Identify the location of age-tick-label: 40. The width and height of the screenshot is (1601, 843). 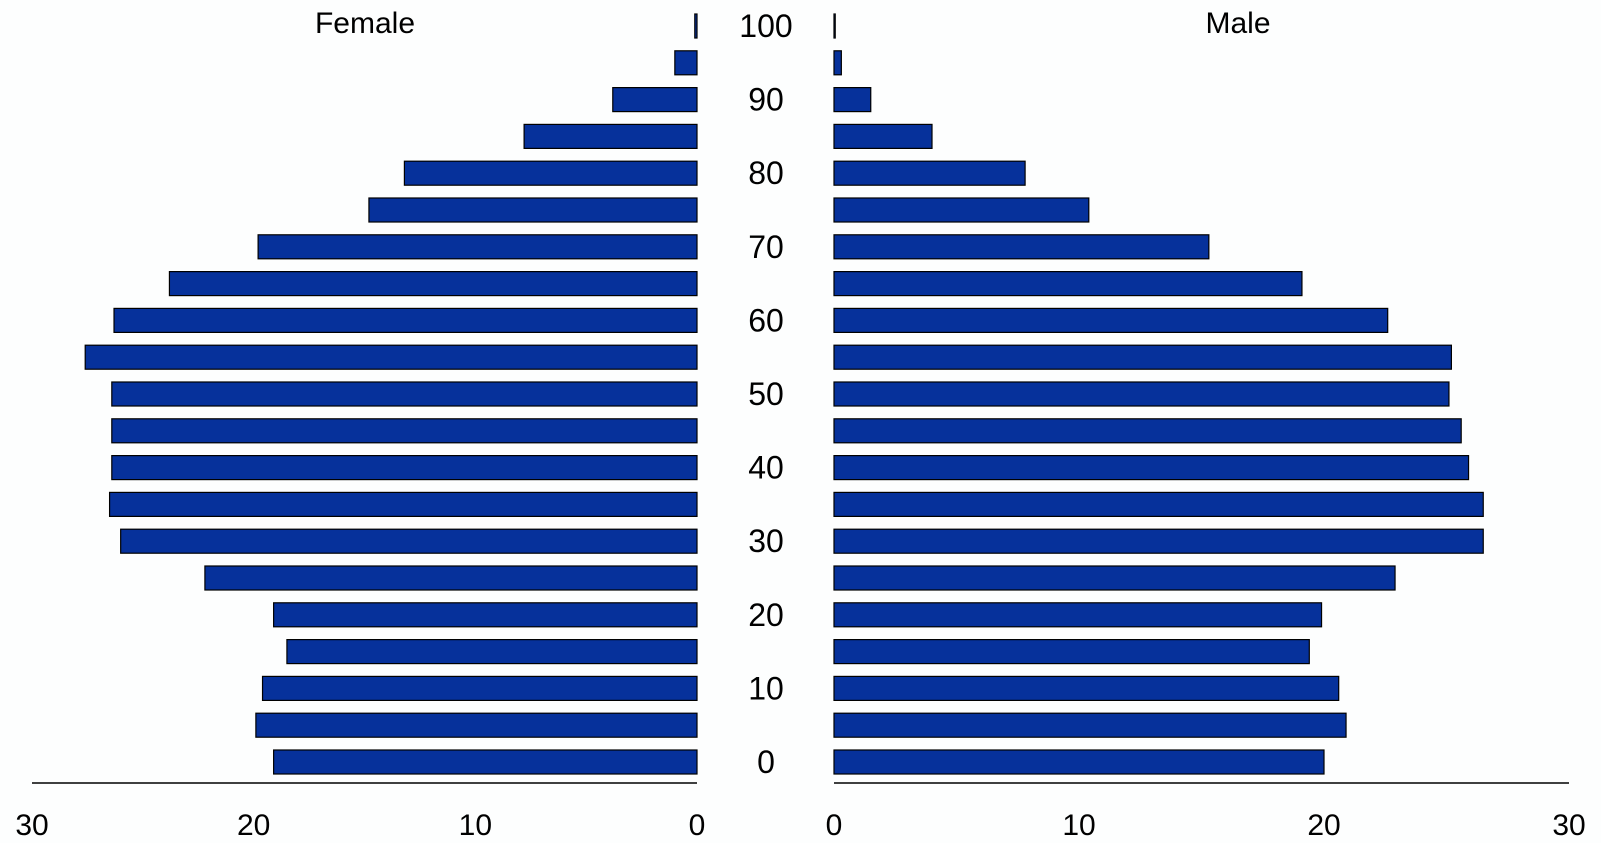
(766, 468).